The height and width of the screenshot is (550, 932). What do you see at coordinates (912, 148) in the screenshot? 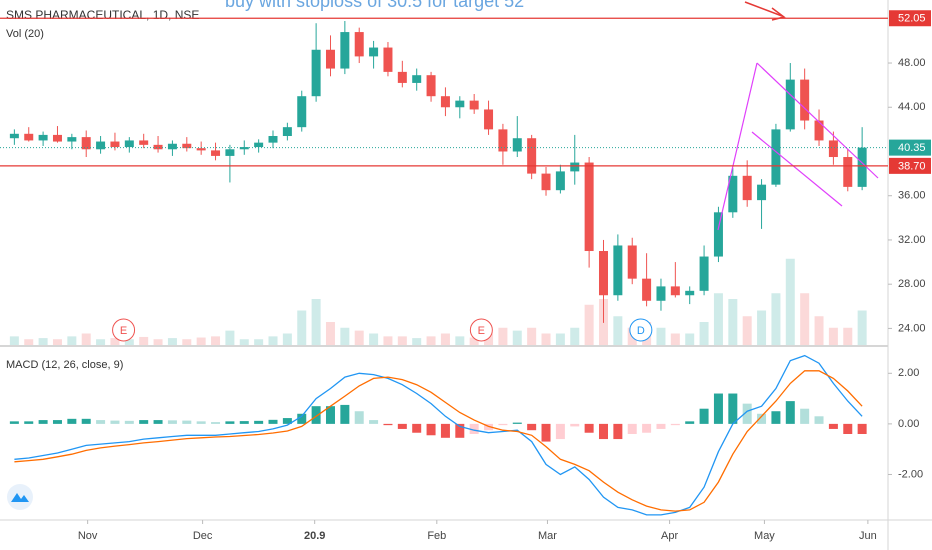
I see `last-price-label: 40.35` at bounding box center [912, 148].